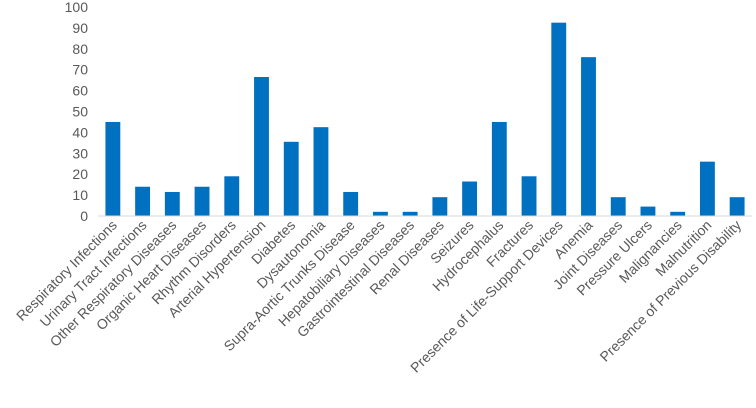 The height and width of the screenshot is (408, 756). What do you see at coordinates (80, 153) in the screenshot?
I see `y-tick-label: 30` at bounding box center [80, 153].